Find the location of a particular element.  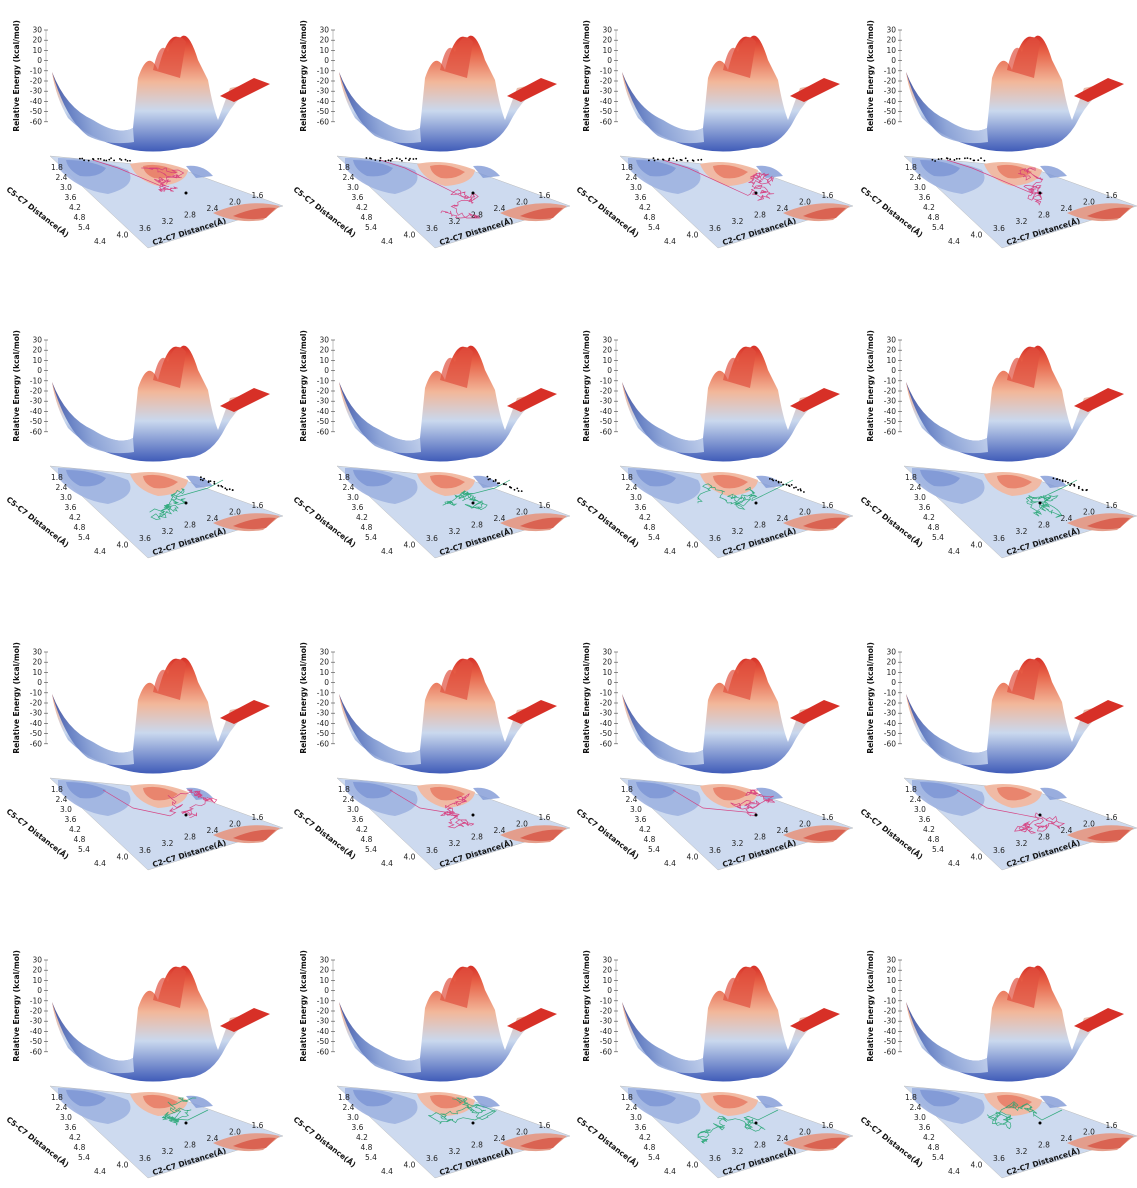

contour-right-low is located at coordinates (1053, 171).